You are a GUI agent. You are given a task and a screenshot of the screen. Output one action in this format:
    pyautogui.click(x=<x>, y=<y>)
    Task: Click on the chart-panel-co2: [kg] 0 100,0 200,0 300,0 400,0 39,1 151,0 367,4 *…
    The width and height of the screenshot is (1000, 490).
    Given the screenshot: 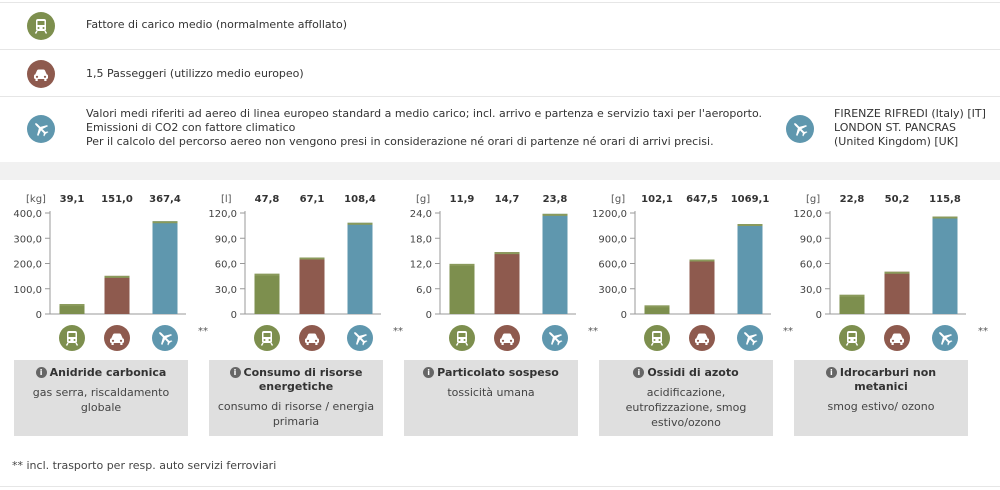 What is the action you would take?
    pyautogui.click(x=110, y=311)
    